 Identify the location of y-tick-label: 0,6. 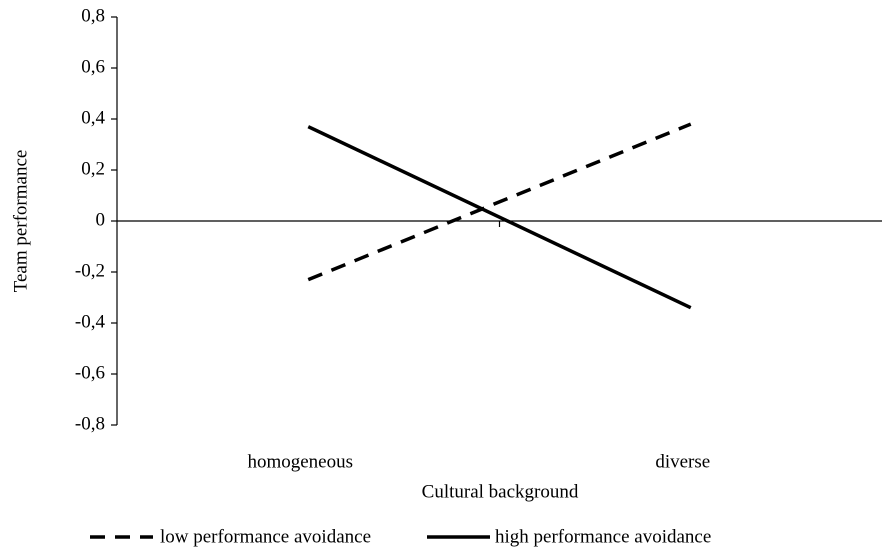
(93, 66).